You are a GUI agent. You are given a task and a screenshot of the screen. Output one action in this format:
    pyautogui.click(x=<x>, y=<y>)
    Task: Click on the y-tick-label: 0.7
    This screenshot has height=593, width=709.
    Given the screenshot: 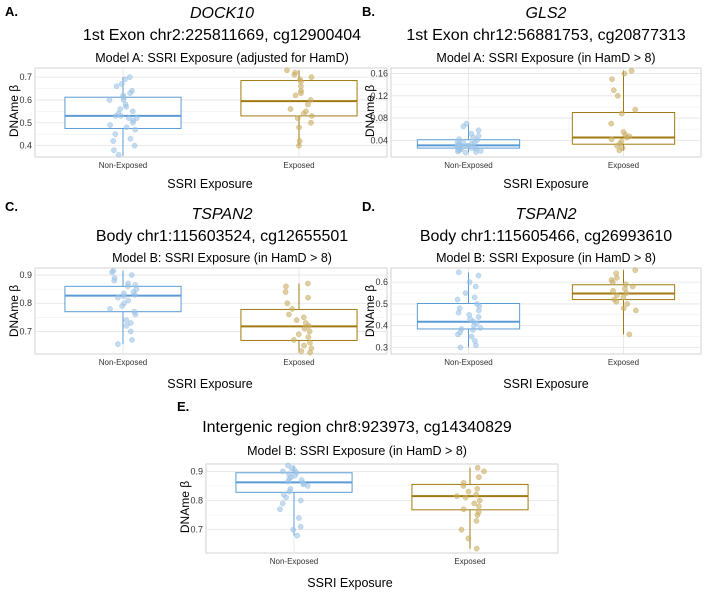 What is the action you would take?
    pyautogui.click(x=25, y=77)
    